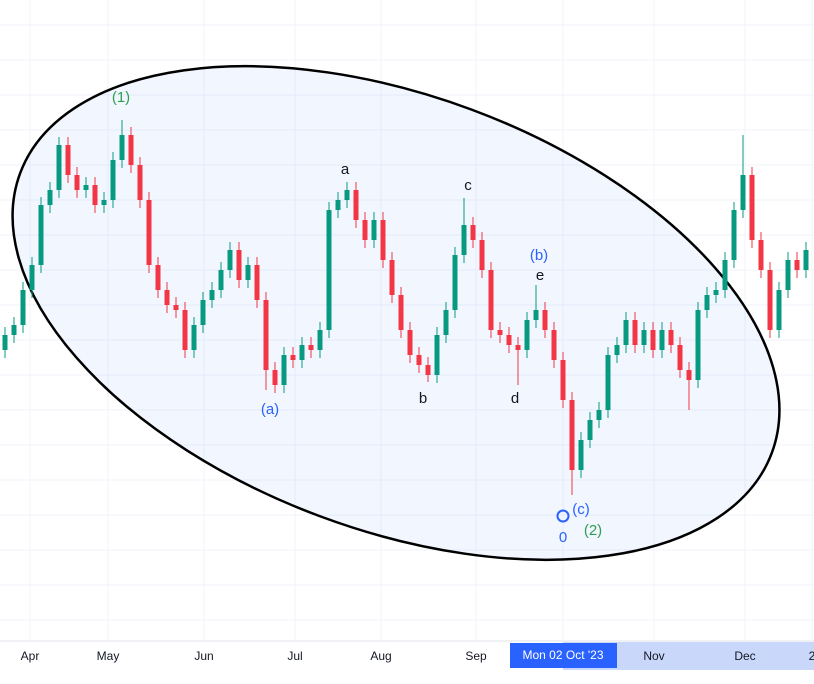  I want to click on x-tick-label: Apr, so click(30, 656).